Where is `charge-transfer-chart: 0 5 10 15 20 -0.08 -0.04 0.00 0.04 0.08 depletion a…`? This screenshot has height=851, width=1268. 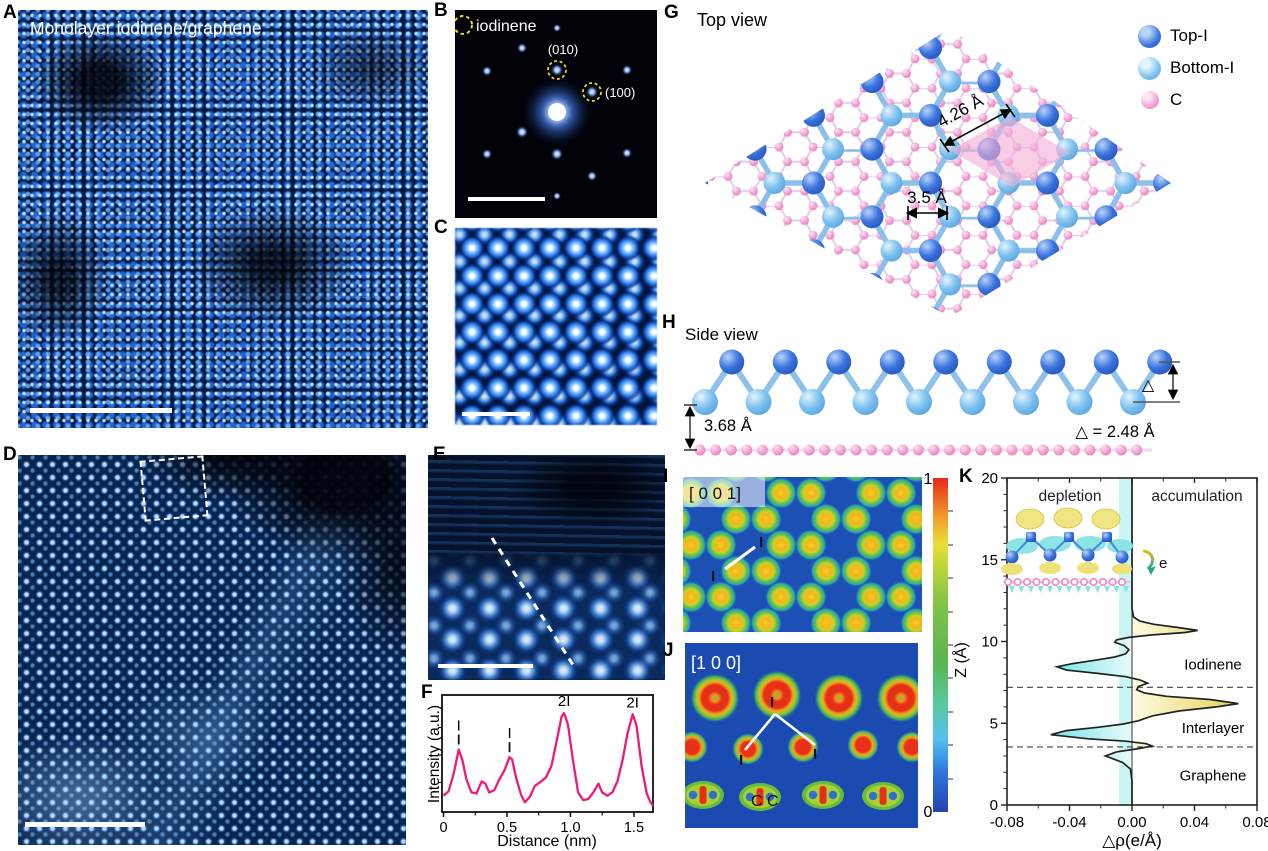 charge-transfer-chart: 0 5 10 15 20 -0.08 -0.04 0.00 0.04 0.08 depletion a… is located at coordinates (1109, 660).